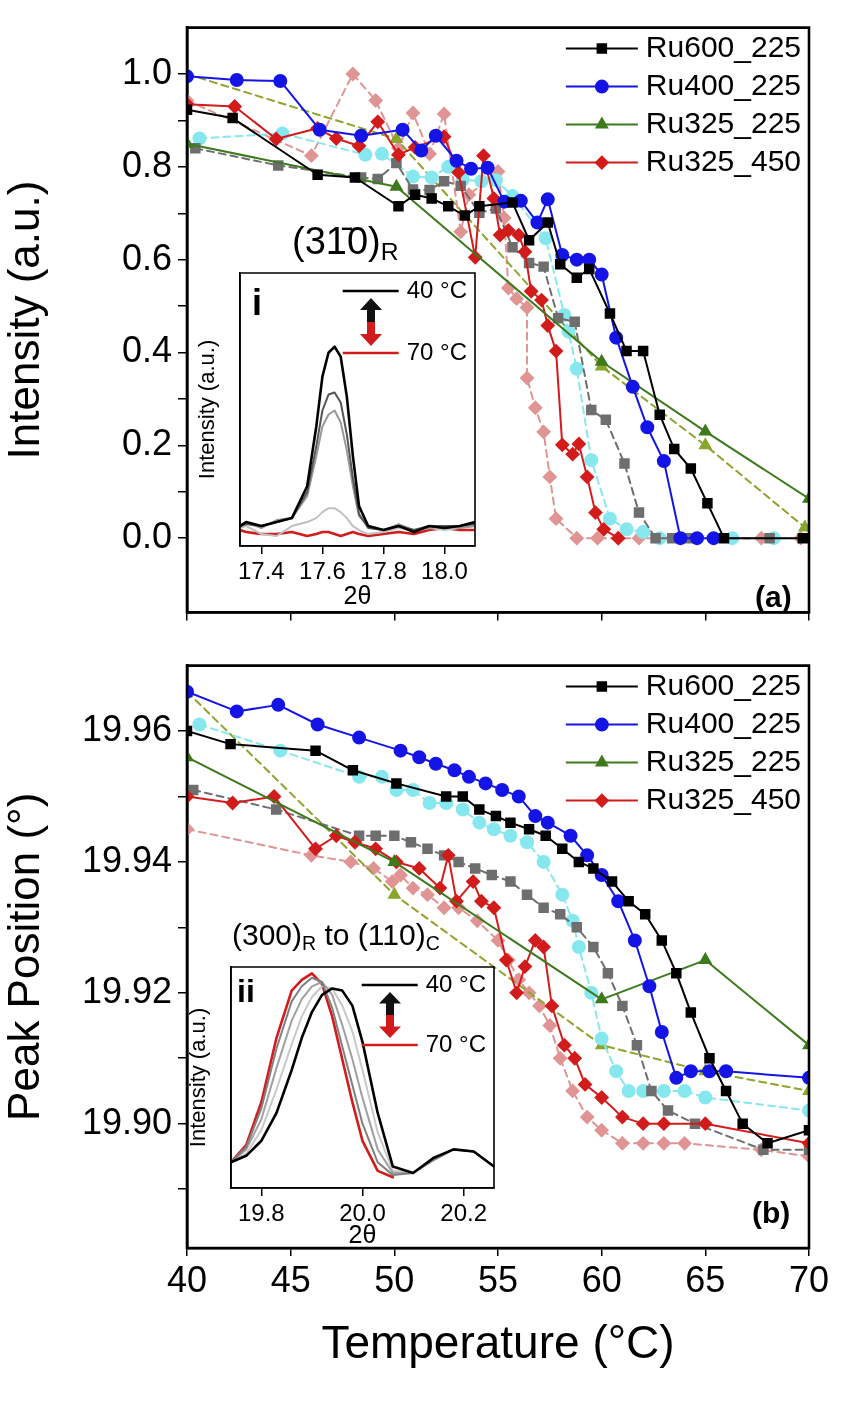 This screenshot has width=863, height=1409. I want to click on x-tick-label: 45, so click(290, 1279).